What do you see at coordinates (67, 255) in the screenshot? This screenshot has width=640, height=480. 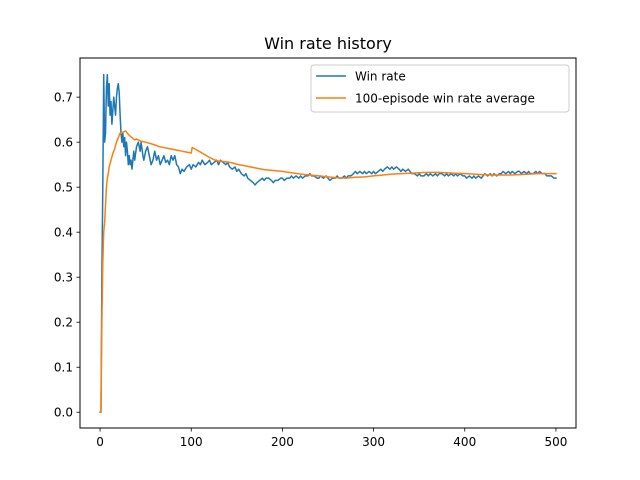 I see `y-axis: 0.0 0.1 0.2 0.3 0.4 0.5 0.6 0.7` at bounding box center [67, 255].